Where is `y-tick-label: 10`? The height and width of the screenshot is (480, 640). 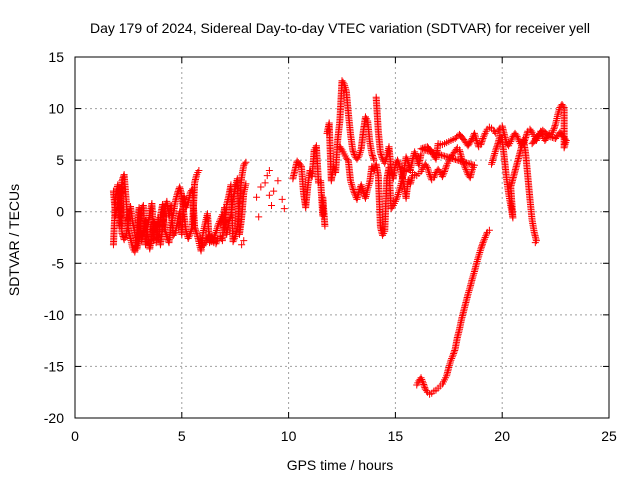 y-tick-label: 10 is located at coordinates (56, 109).